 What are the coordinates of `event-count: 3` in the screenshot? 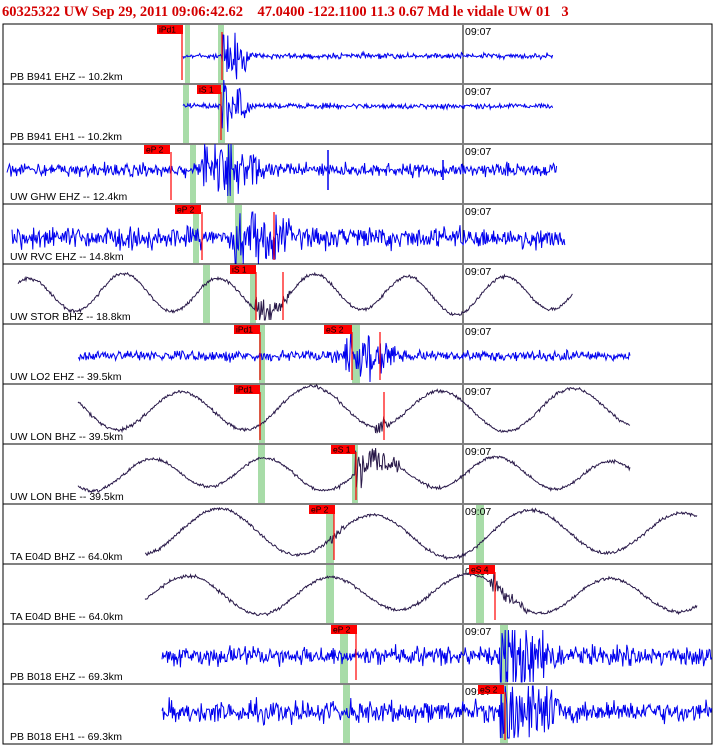 It's located at (565, 12).